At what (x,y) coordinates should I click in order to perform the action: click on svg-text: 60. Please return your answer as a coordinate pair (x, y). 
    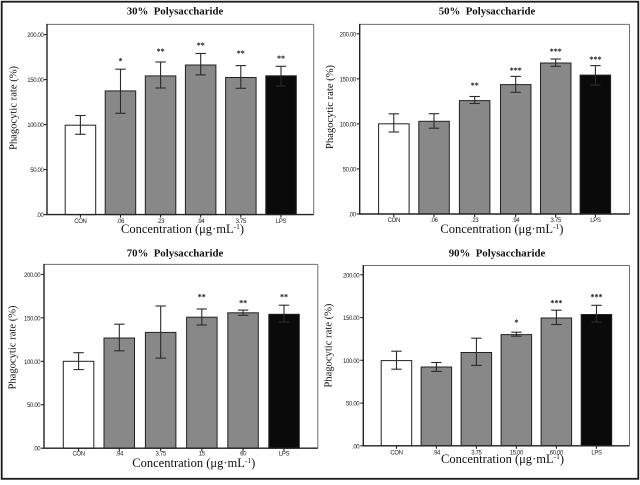
    Looking at the image, I should click on (243, 455).